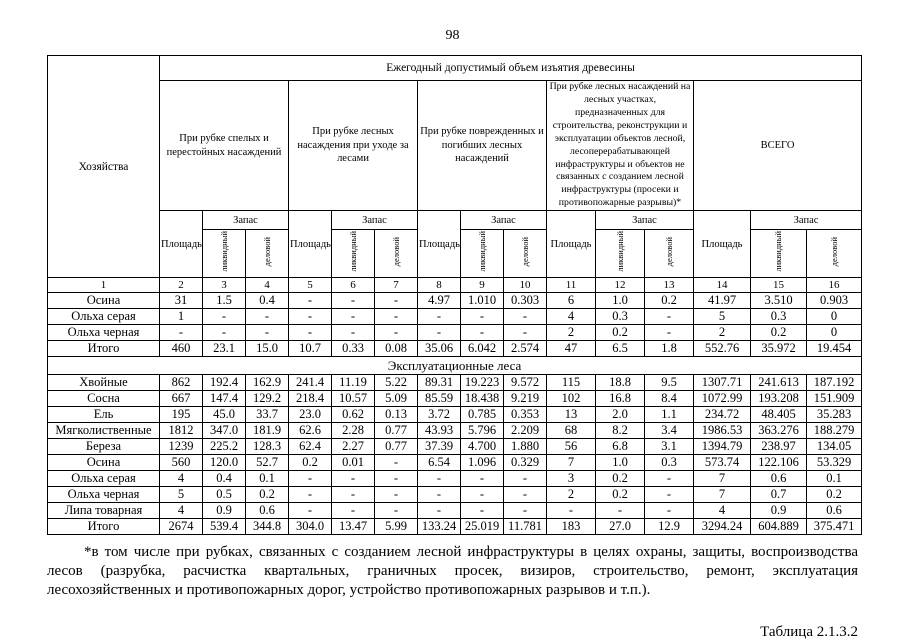 The height and width of the screenshot is (641, 905). Describe the element at coordinates (396, 399) in the screenshot. I see `value-cell: 5.09` at that location.